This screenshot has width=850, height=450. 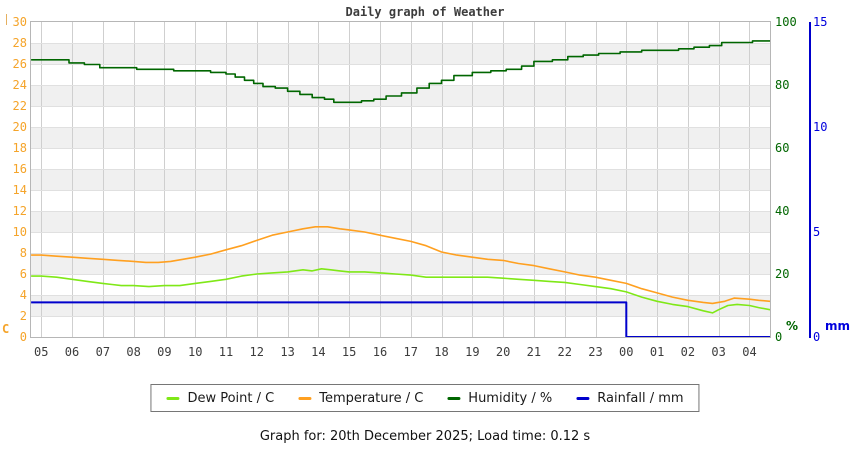 I want to click on x-axis-hour-label: 11, so click(x=226, y=352).